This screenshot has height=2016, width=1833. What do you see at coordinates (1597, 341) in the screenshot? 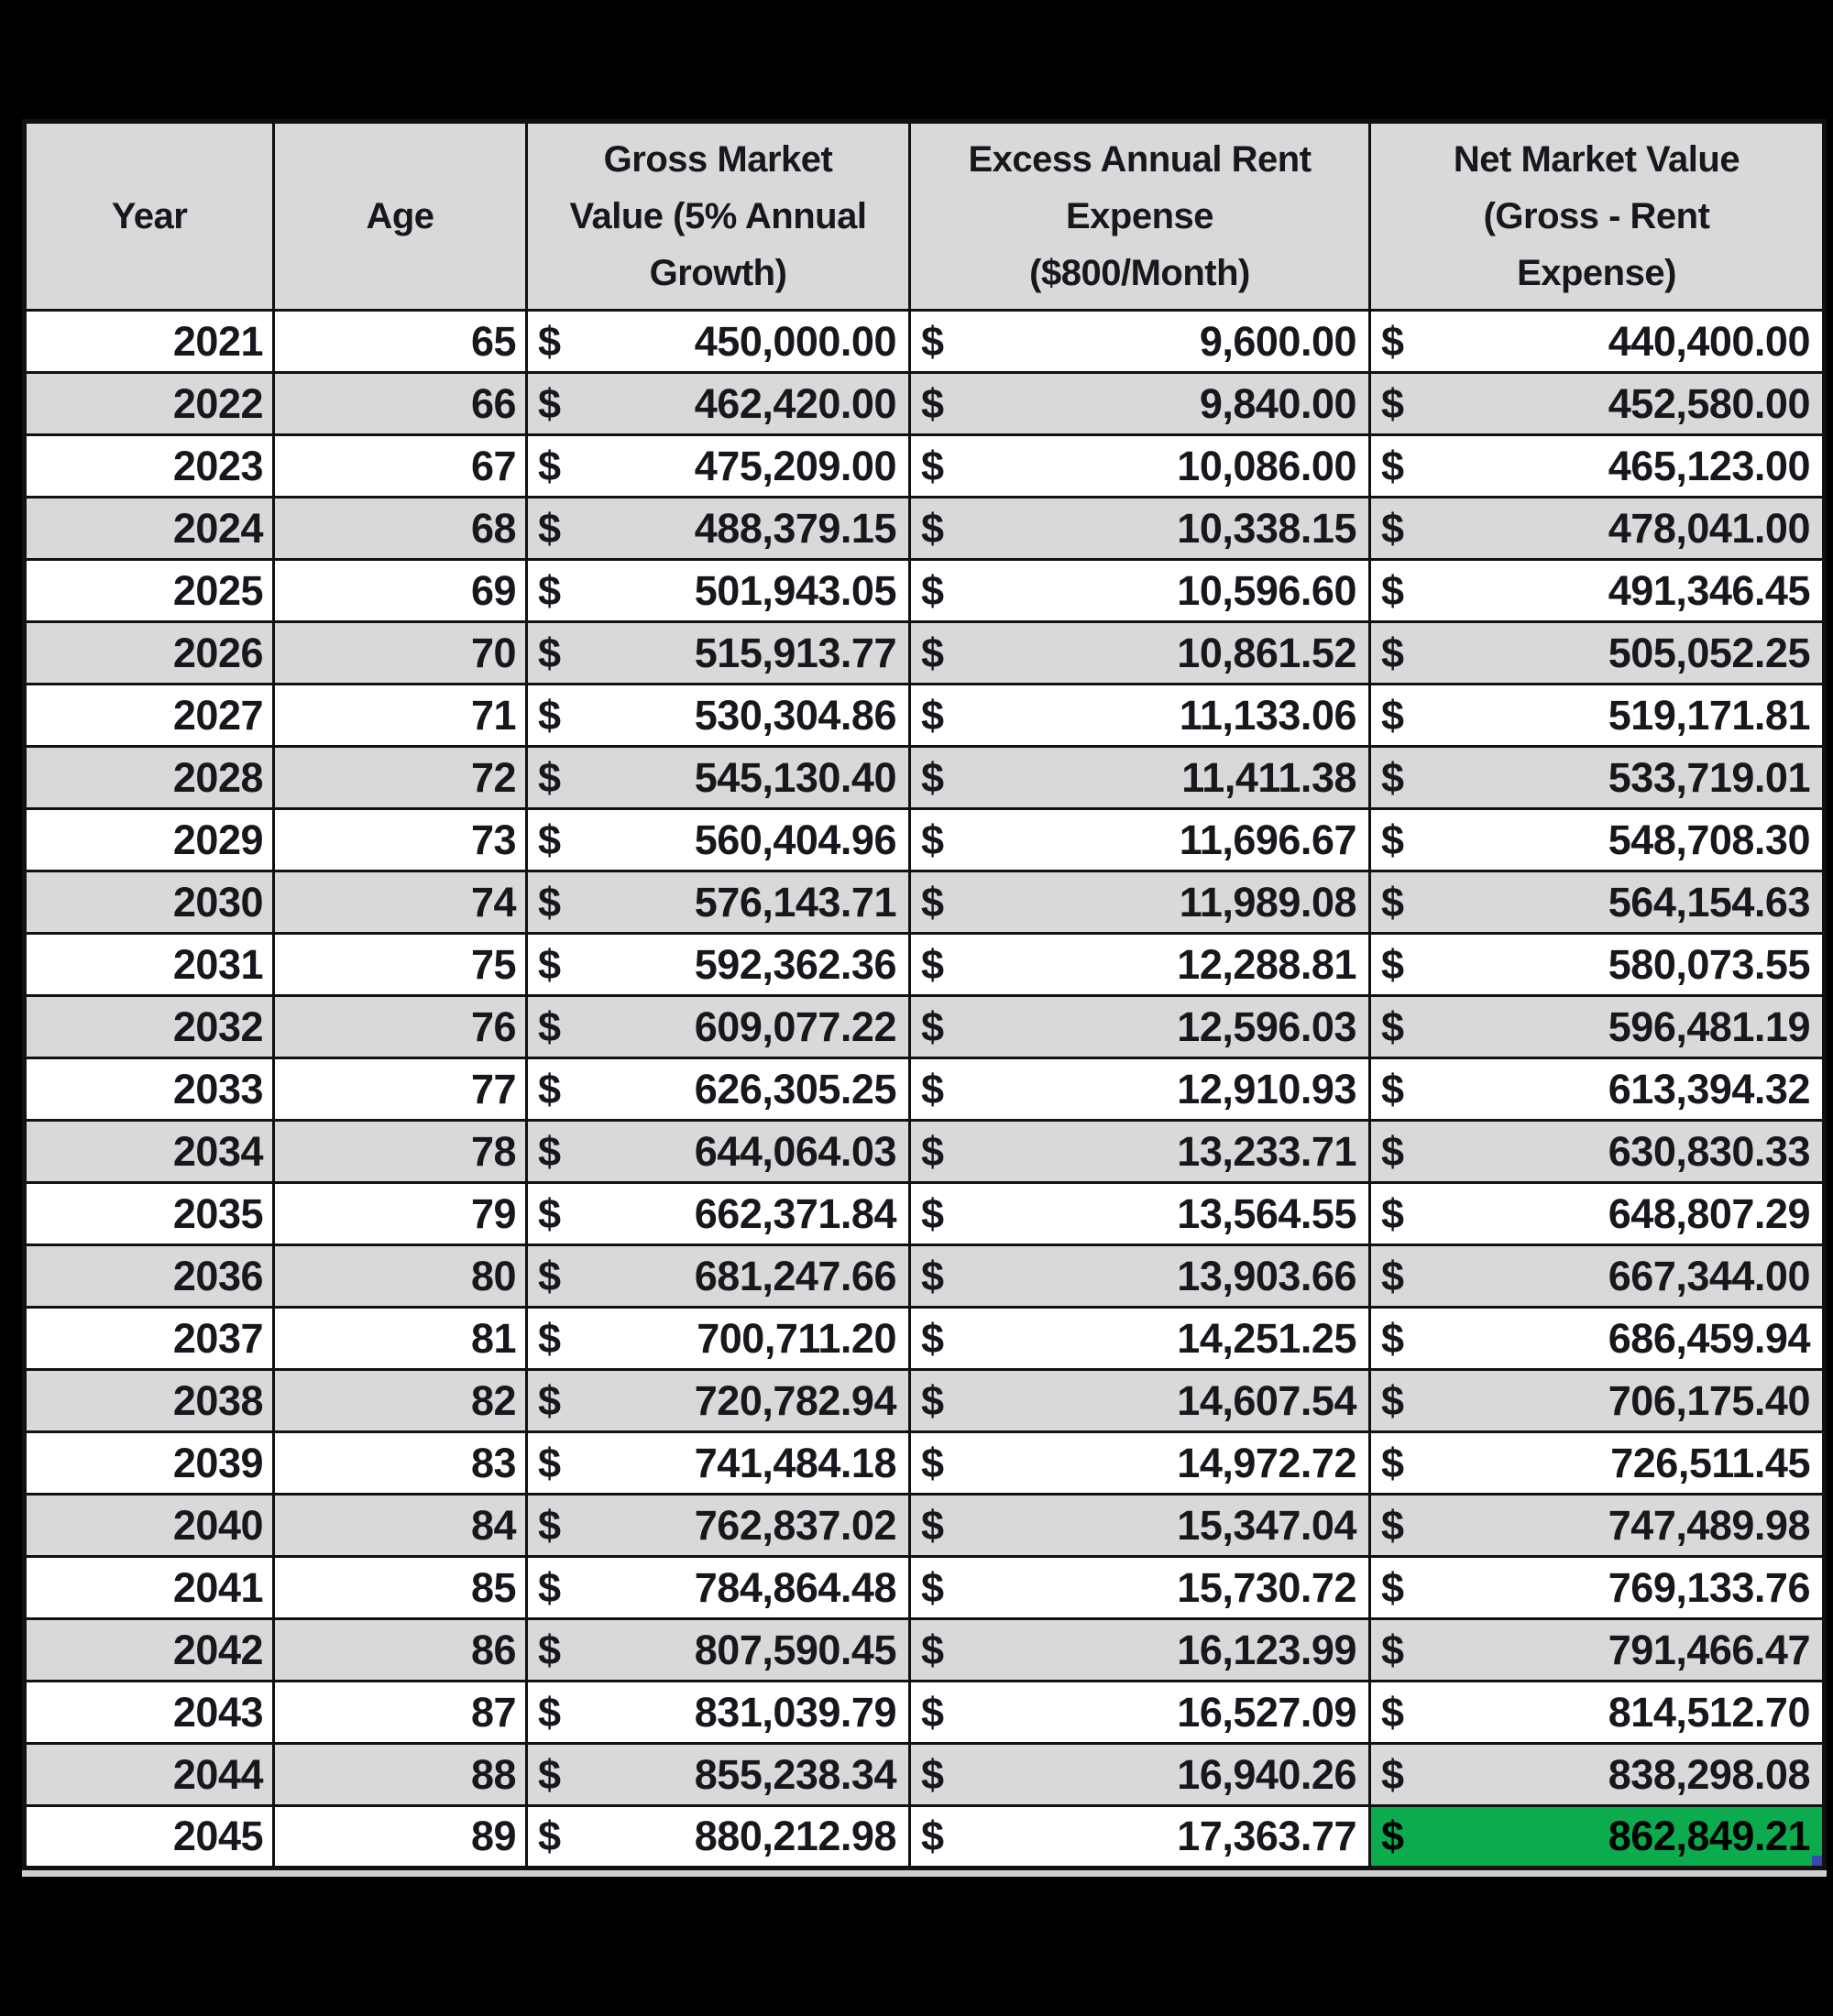
I see `net-value-cell: $ 440,400.00` at bounding box center [1597, 341].